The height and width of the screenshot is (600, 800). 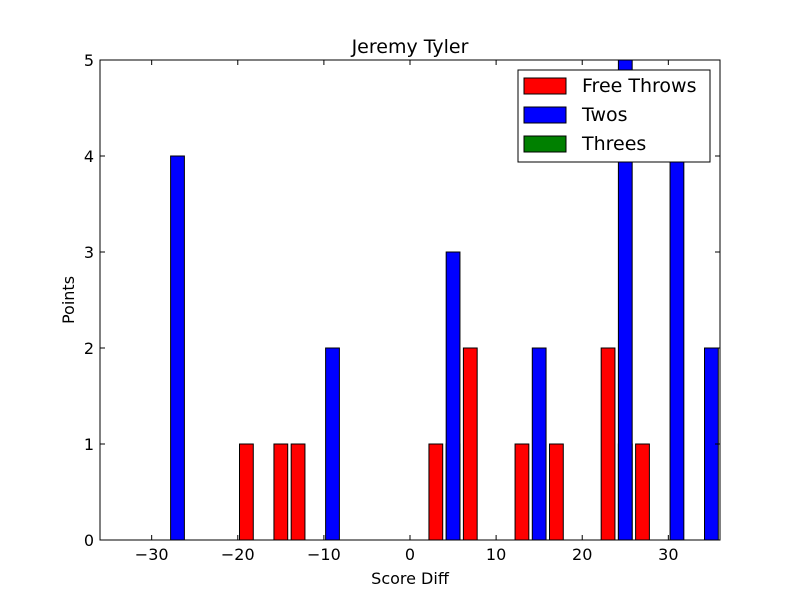 I want to click on legend-label-twos: Twos, so click(x=604, y=115).